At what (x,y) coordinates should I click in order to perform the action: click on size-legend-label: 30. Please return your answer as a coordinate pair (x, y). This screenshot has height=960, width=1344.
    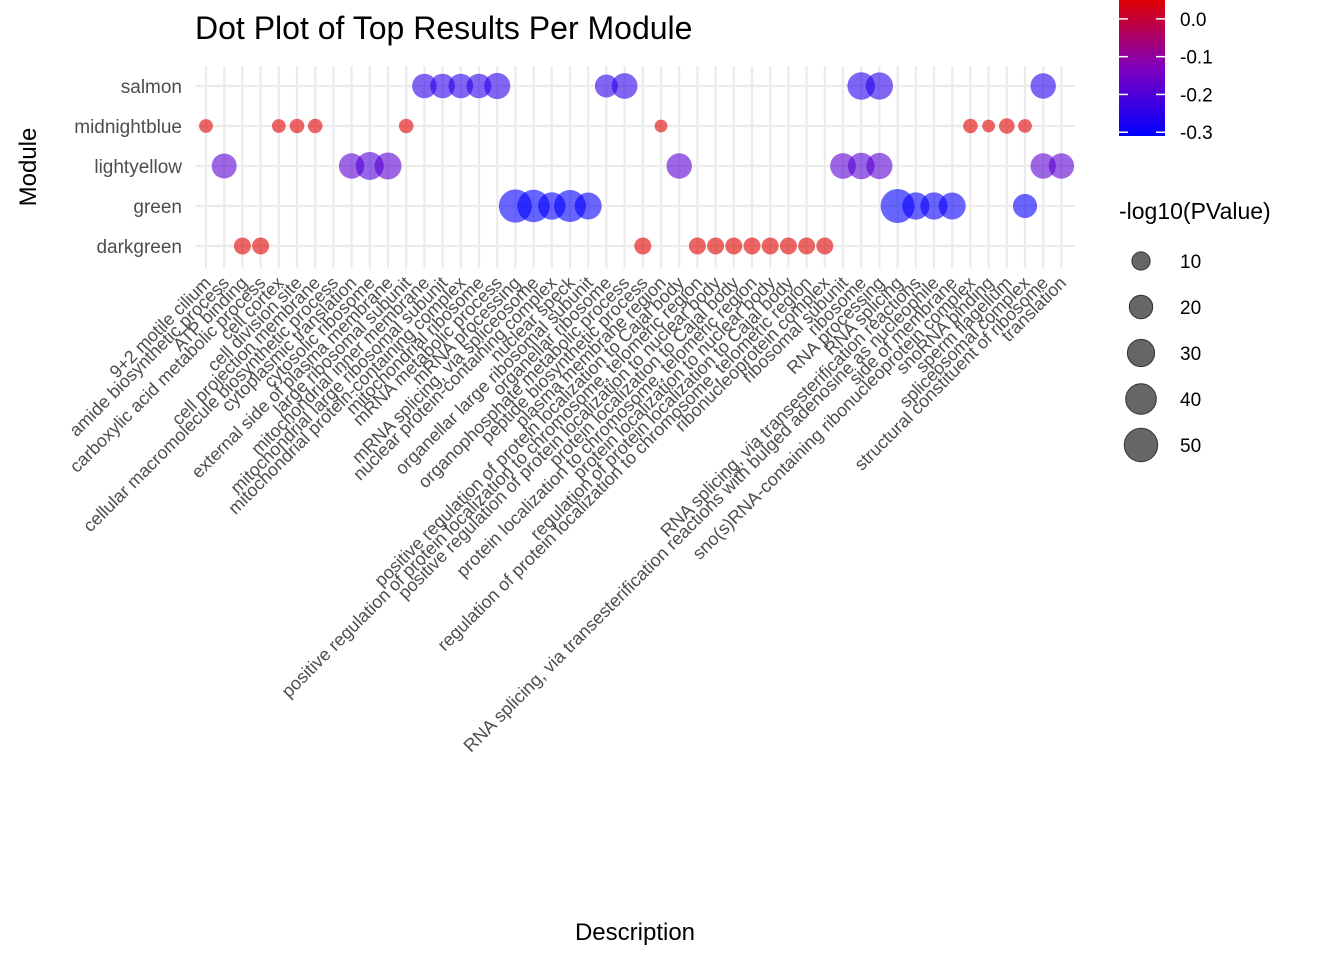
    Looking at the image, I should click on (1190, 354).